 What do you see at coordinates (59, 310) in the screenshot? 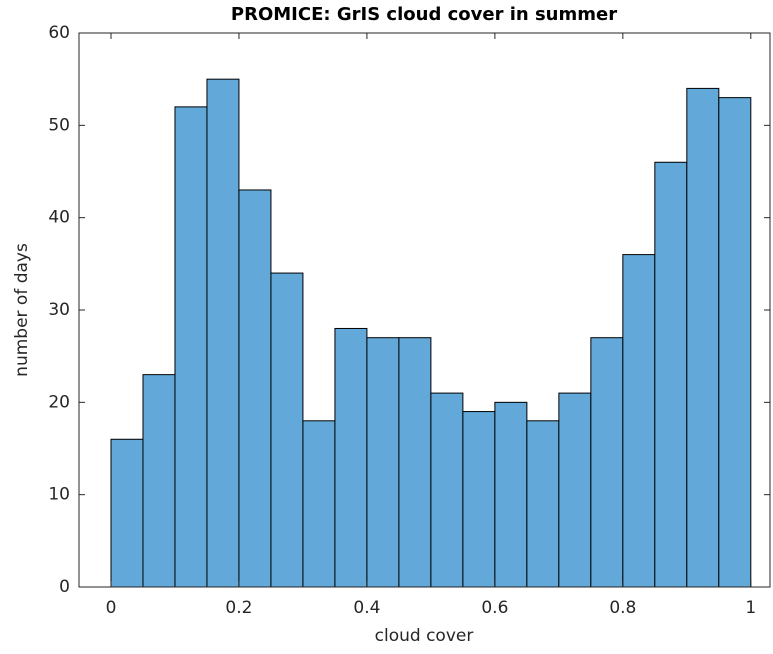
I see `y-tick-label: 30` at bounding box center [59, 310].